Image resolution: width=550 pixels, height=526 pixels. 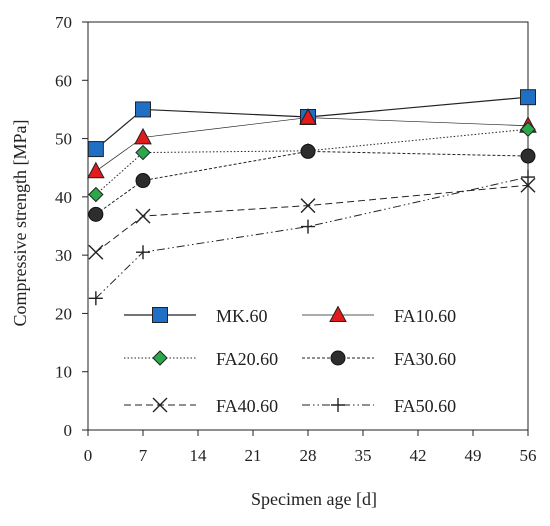 I want to click on y-tick-label: 50, so click(x=63, y=139).